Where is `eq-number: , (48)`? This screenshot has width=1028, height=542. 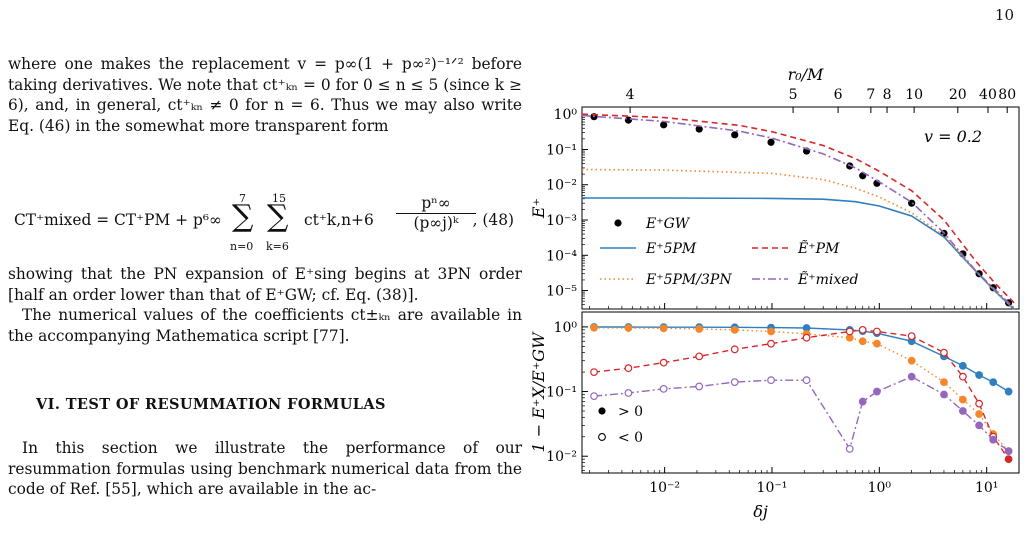 eq-number: , (48) is located at coordinates (493, 220).